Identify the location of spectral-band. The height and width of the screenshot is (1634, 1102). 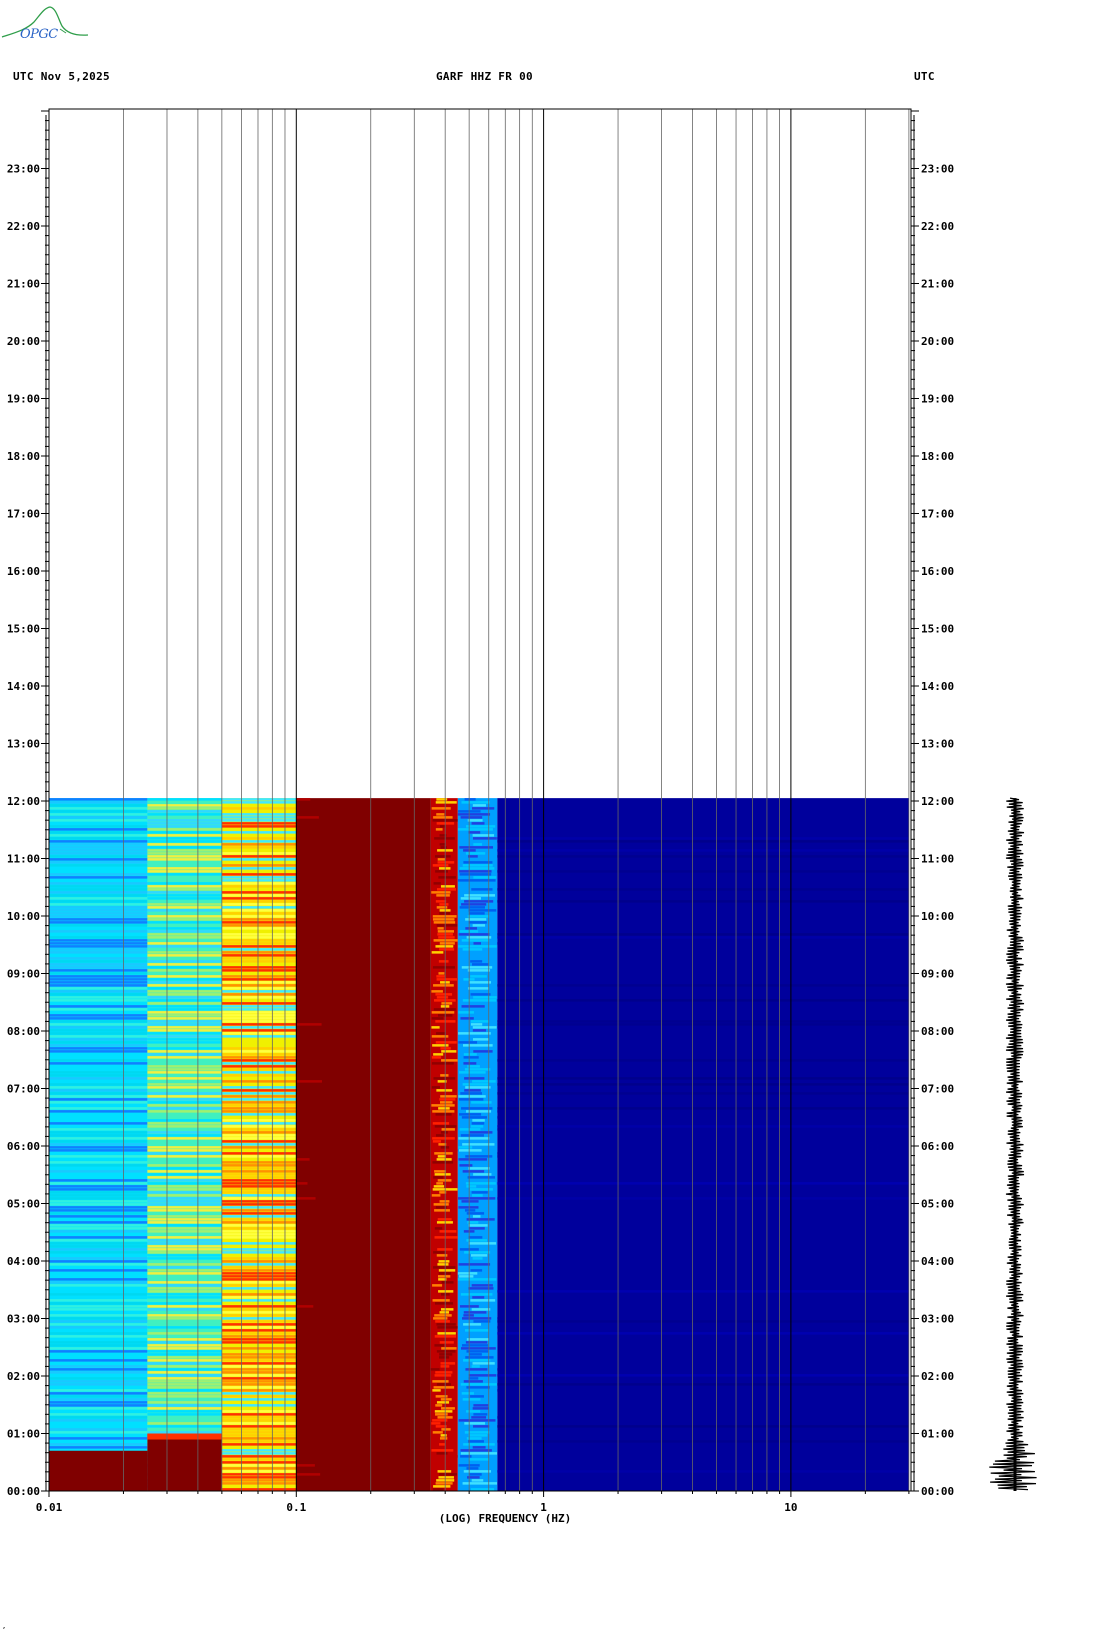
(363, 1144).